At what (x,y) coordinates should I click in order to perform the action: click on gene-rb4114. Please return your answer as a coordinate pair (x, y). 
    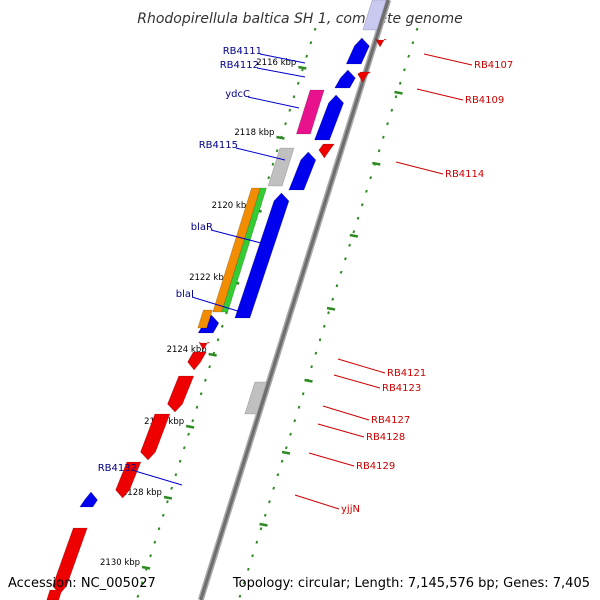
    Looking at the image, I should click on (326, 151).